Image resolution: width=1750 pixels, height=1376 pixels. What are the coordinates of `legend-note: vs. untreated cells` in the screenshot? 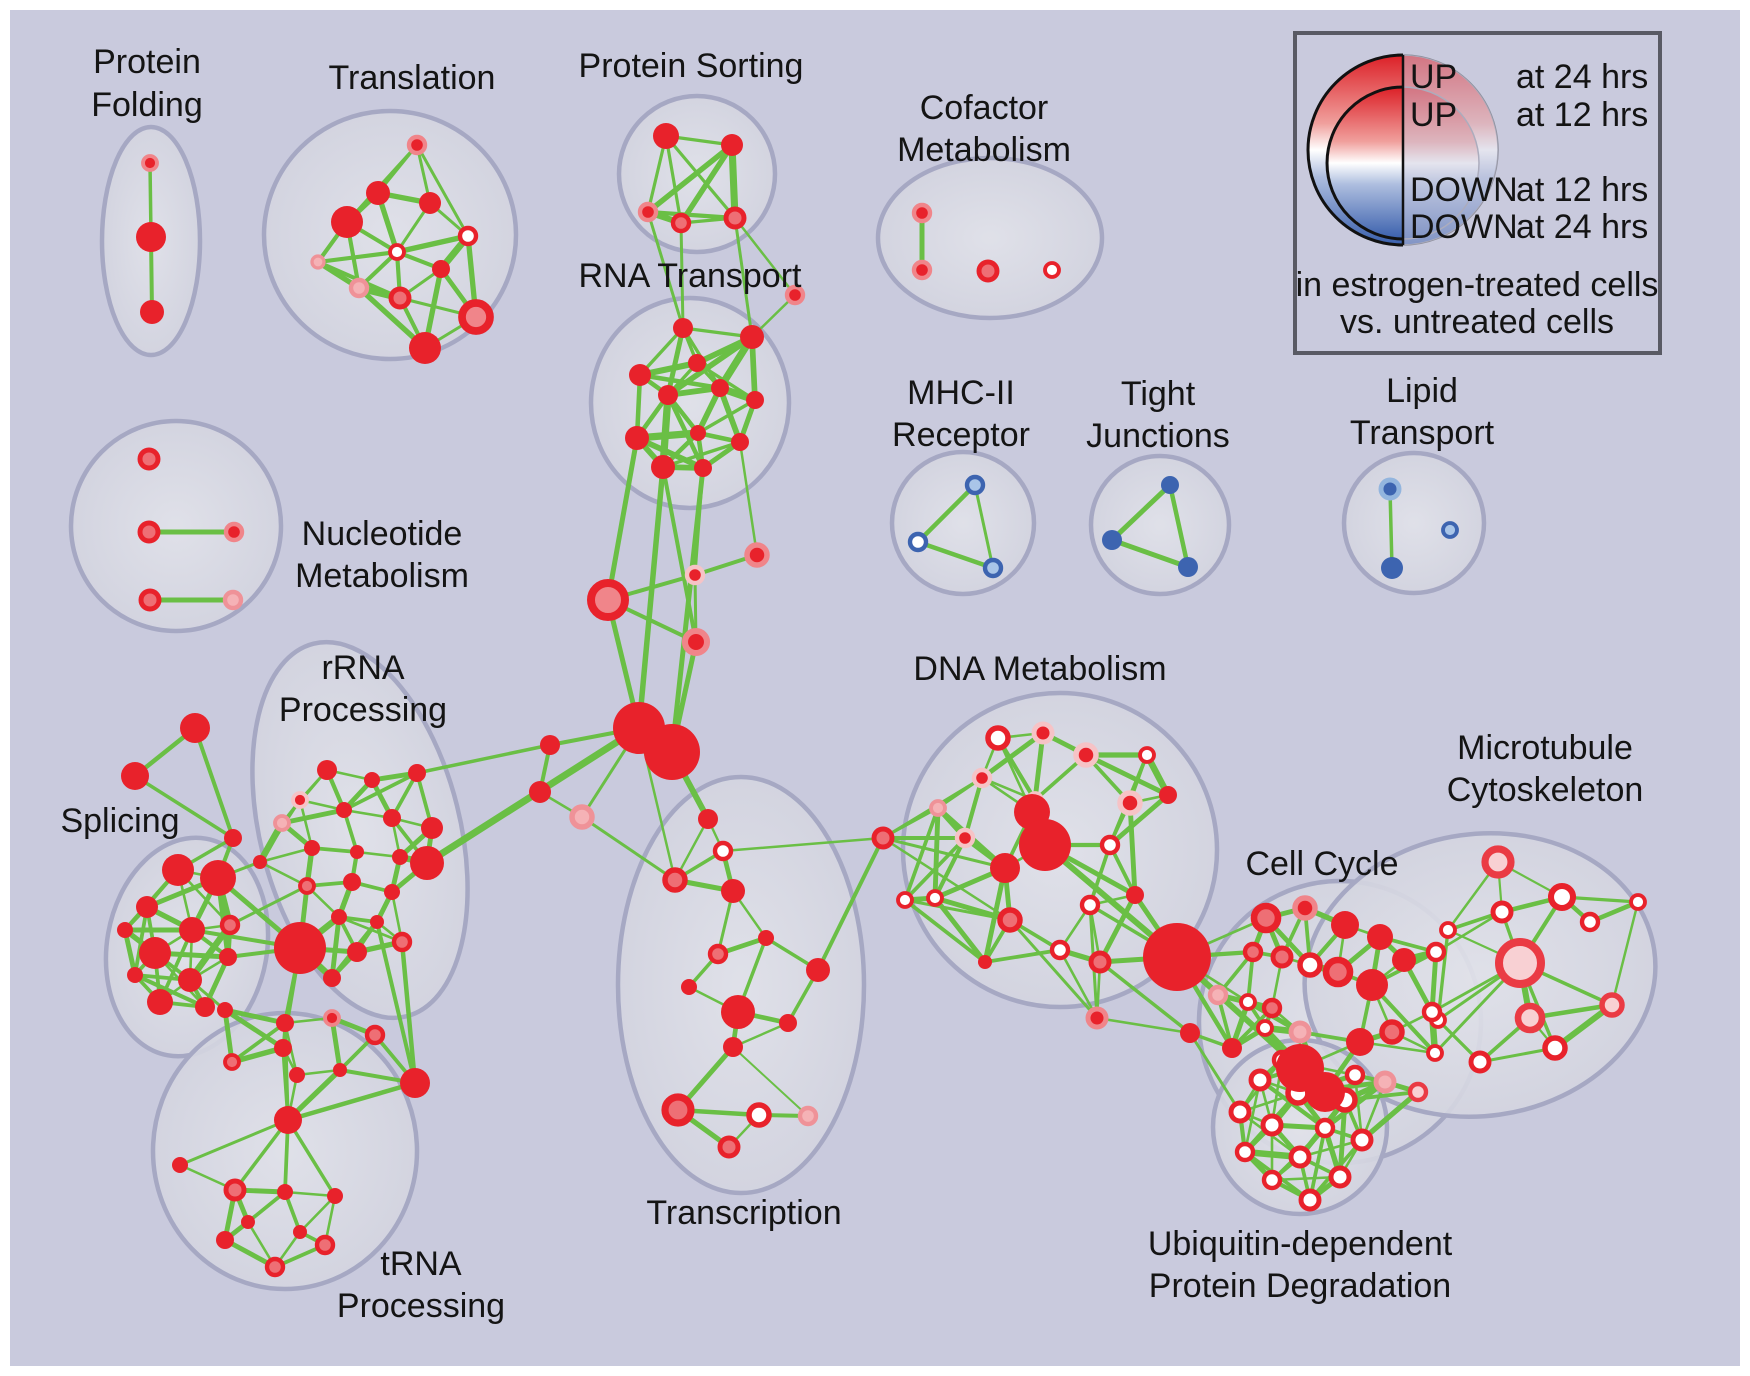 It's located at (1477, 322).